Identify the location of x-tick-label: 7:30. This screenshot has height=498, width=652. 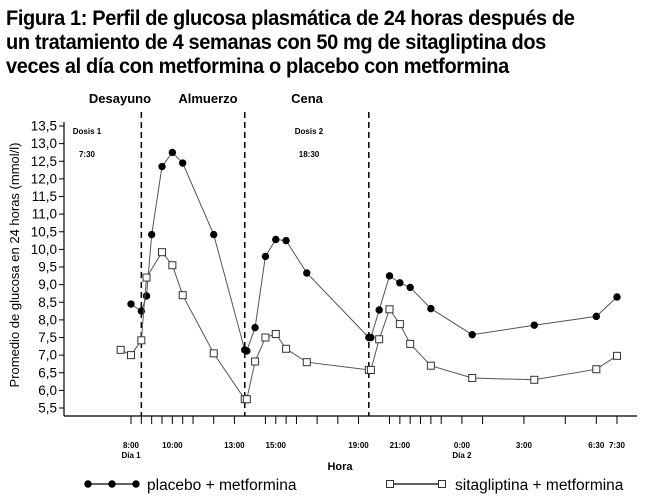
(617, 445).